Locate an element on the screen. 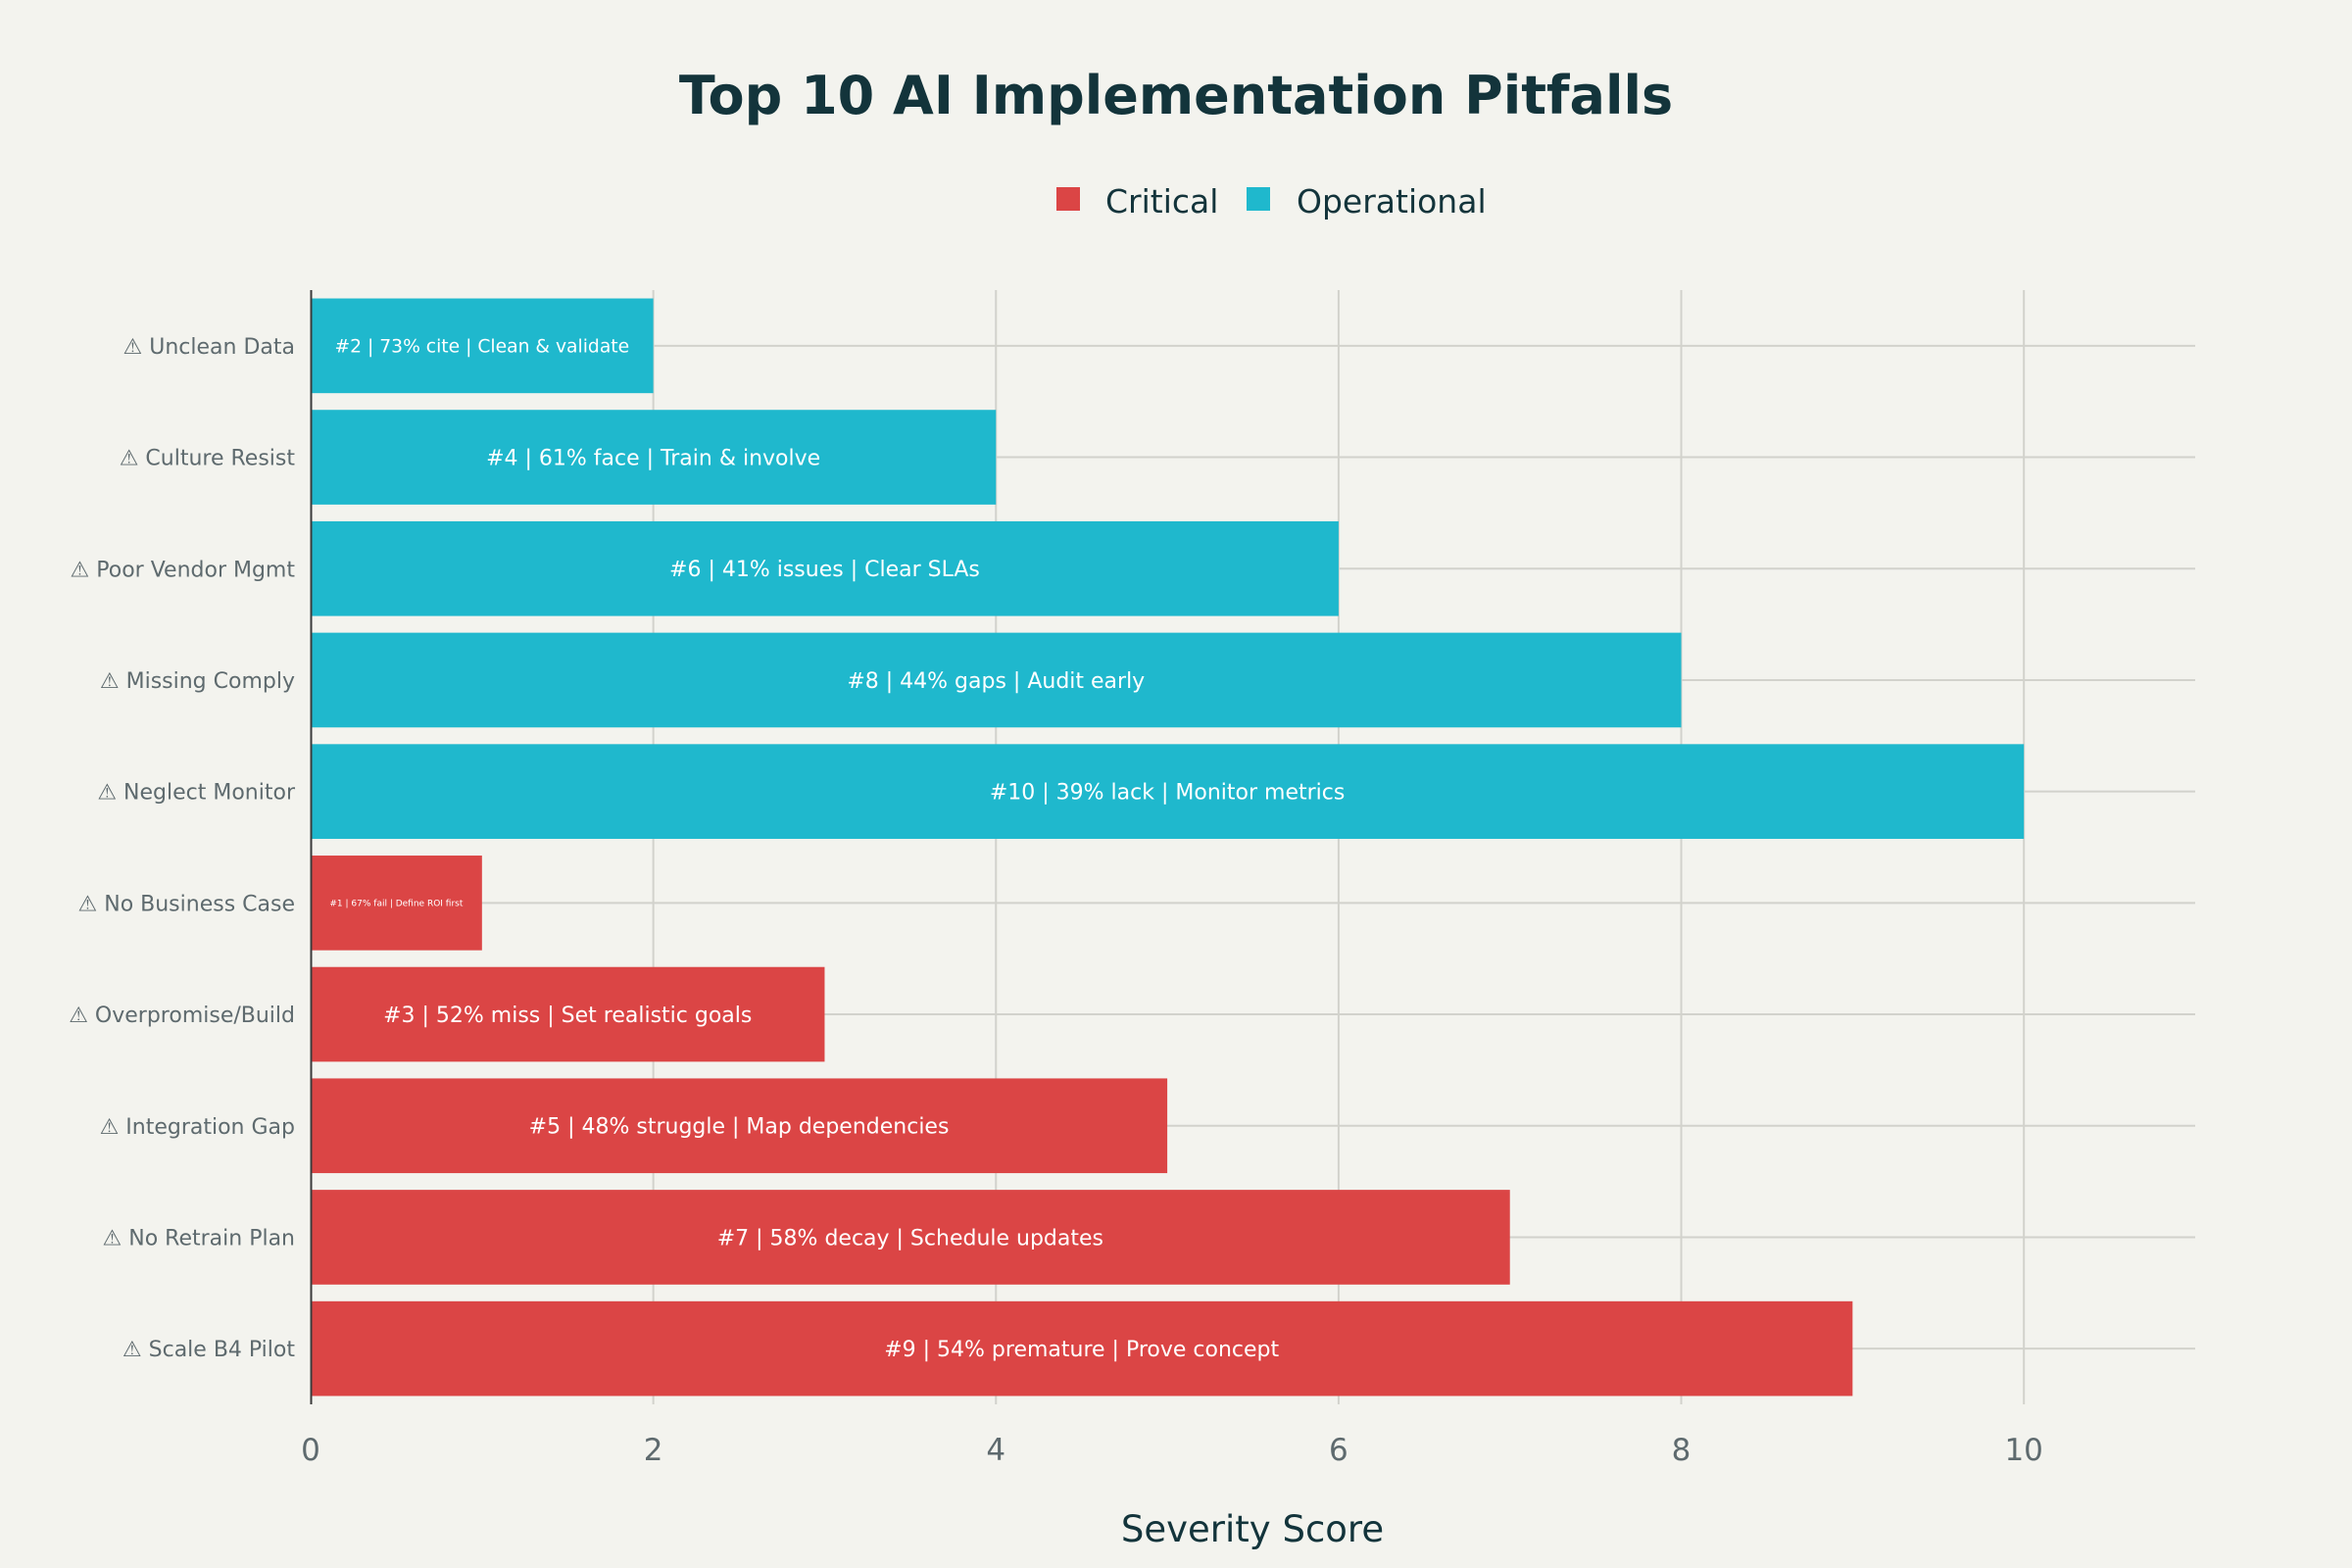 Image resolution: width=2352 pixels, height=1568 pixels. bar-data-label: #2 | 73% cite | Clean & validate is located at coordinates (481, 348).